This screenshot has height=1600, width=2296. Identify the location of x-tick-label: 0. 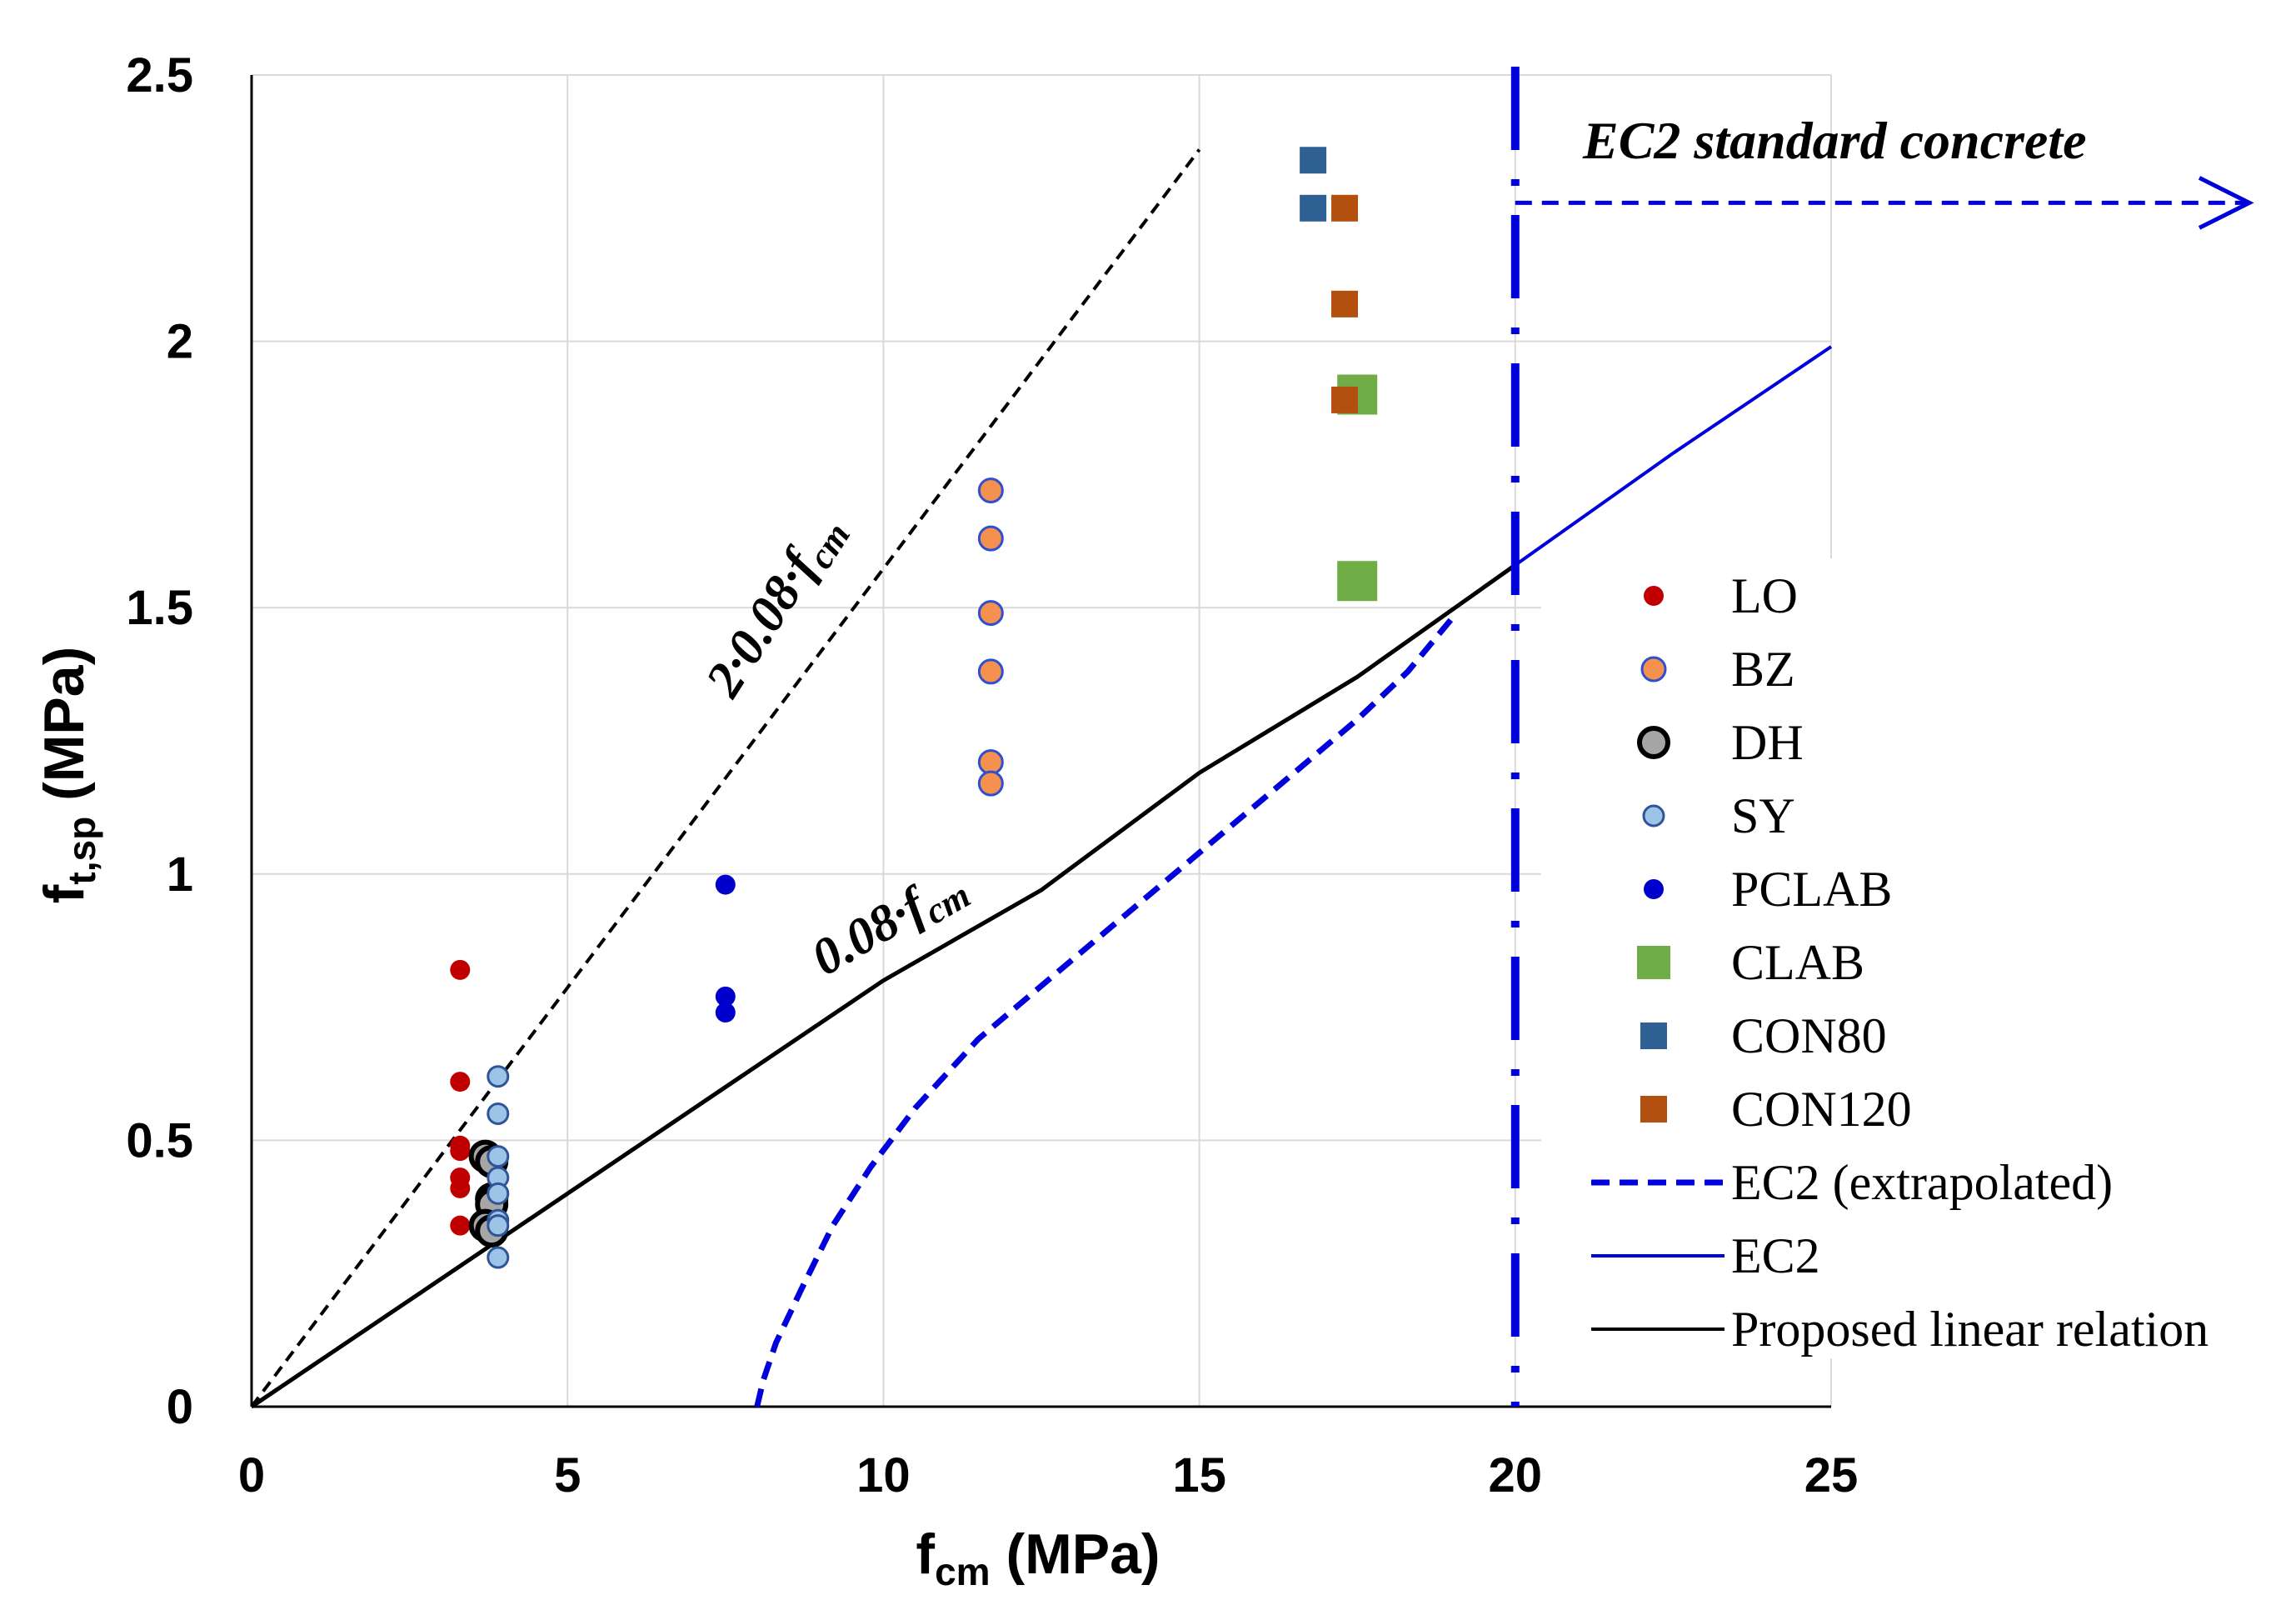
(251, 1475).